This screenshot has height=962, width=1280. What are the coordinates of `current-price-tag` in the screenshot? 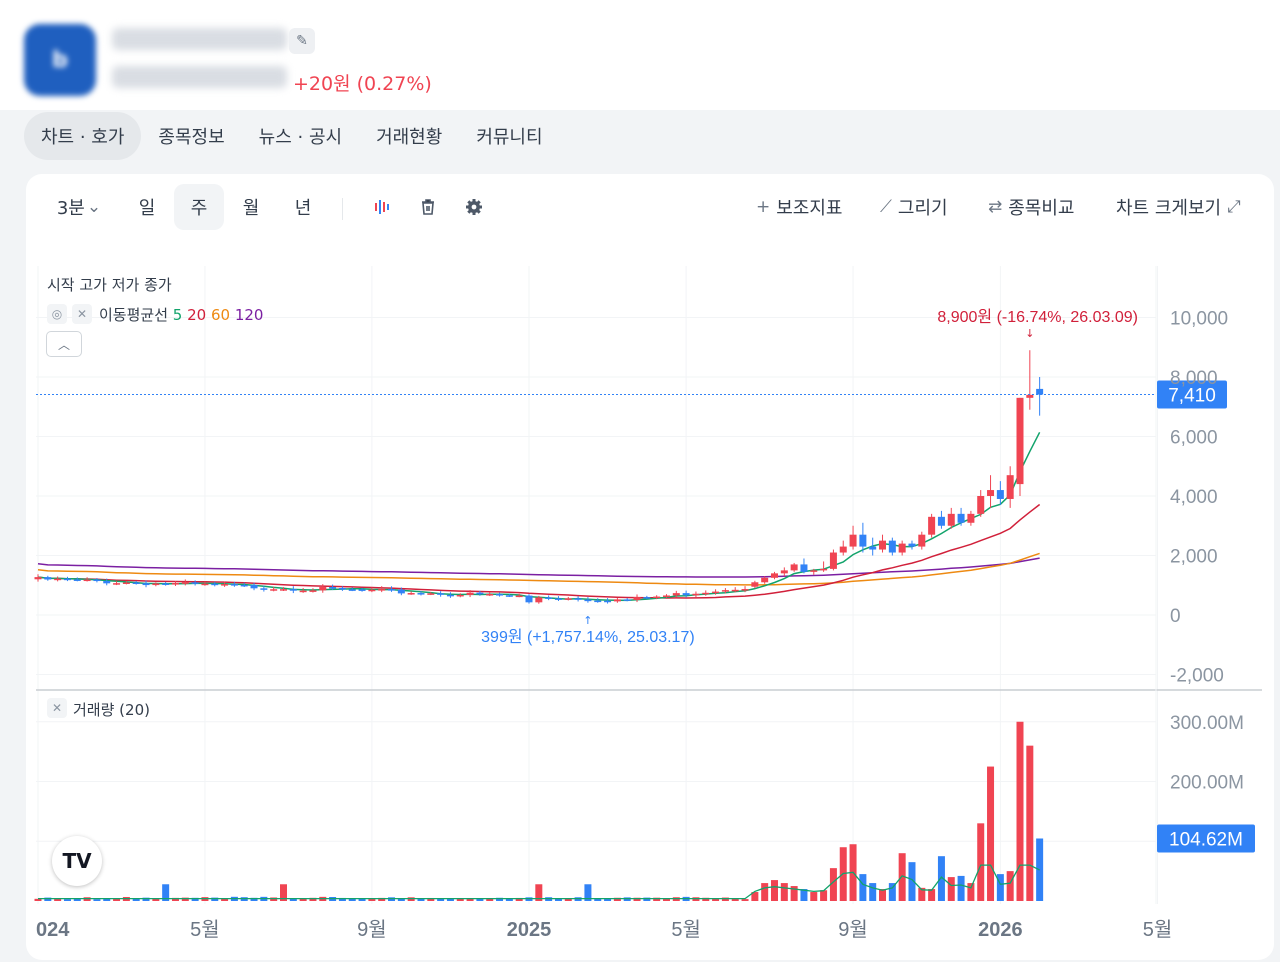 It's located at (1192, 394).